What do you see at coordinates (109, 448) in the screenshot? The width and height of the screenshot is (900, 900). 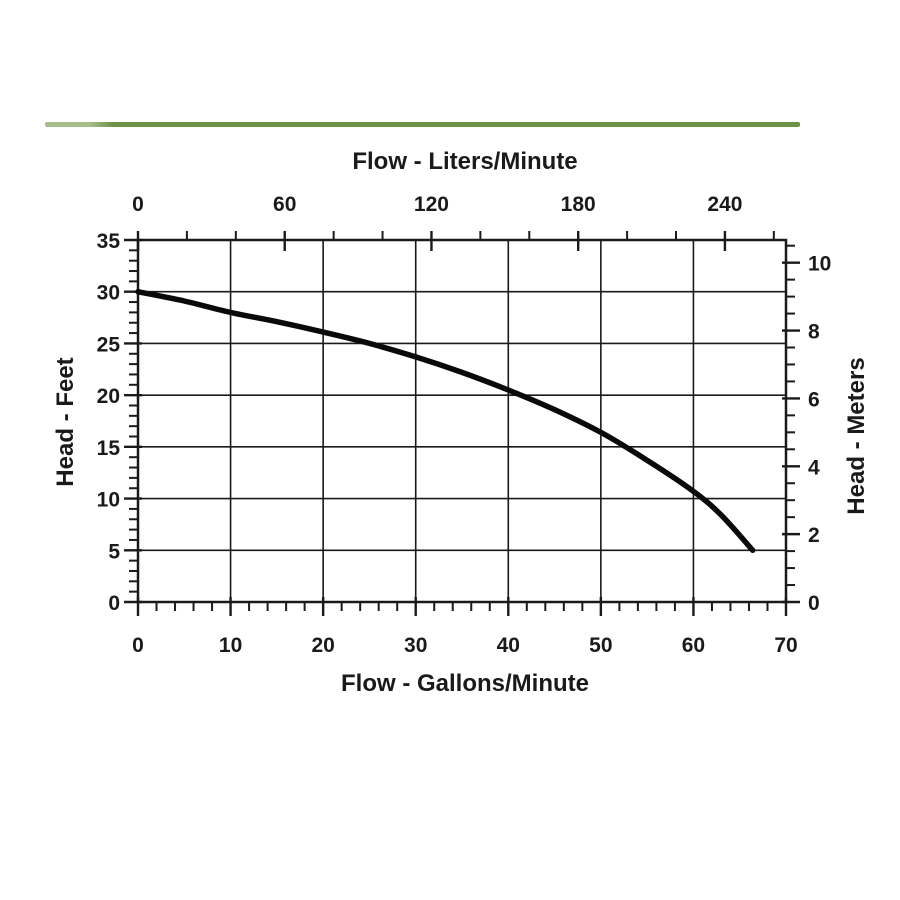 I see `left-axis-tick-label: 15` at bounding box center [109, 448].